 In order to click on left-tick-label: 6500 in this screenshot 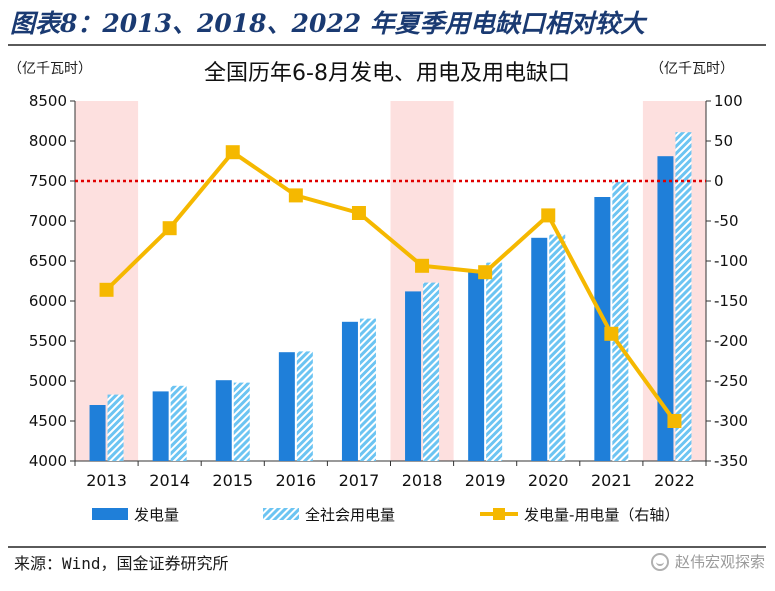, I will do `click(48, 261)`.